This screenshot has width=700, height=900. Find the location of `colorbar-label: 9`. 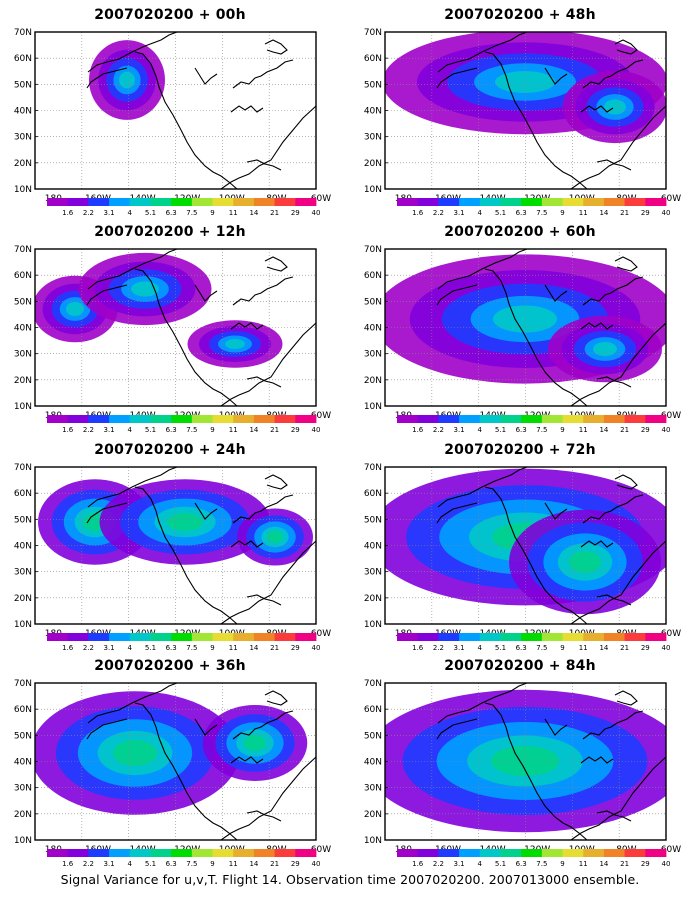

colorbar-label: 9 is located at coordinates (562, 430).